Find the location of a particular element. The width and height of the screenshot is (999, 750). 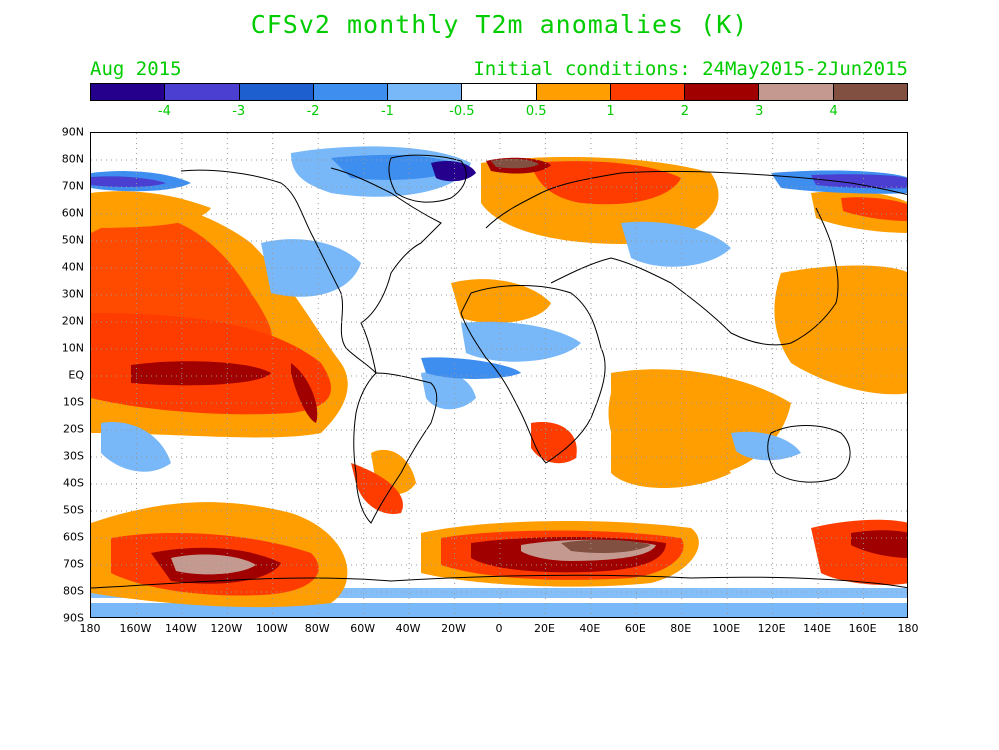

colorbar is located at coordinates (499, 92).